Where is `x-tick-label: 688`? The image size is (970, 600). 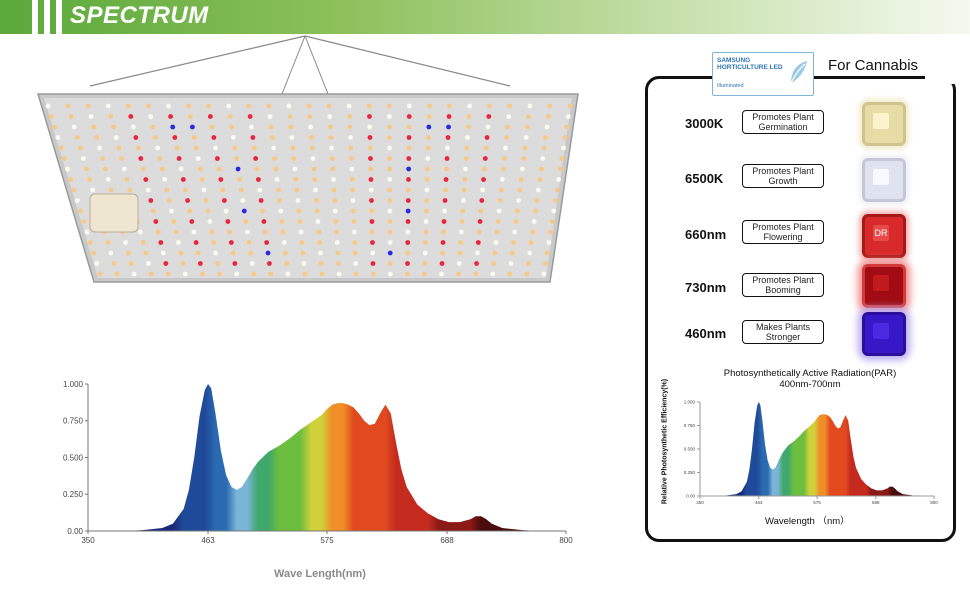 x-tick-label: 688 is located at coordinates (876, 502).